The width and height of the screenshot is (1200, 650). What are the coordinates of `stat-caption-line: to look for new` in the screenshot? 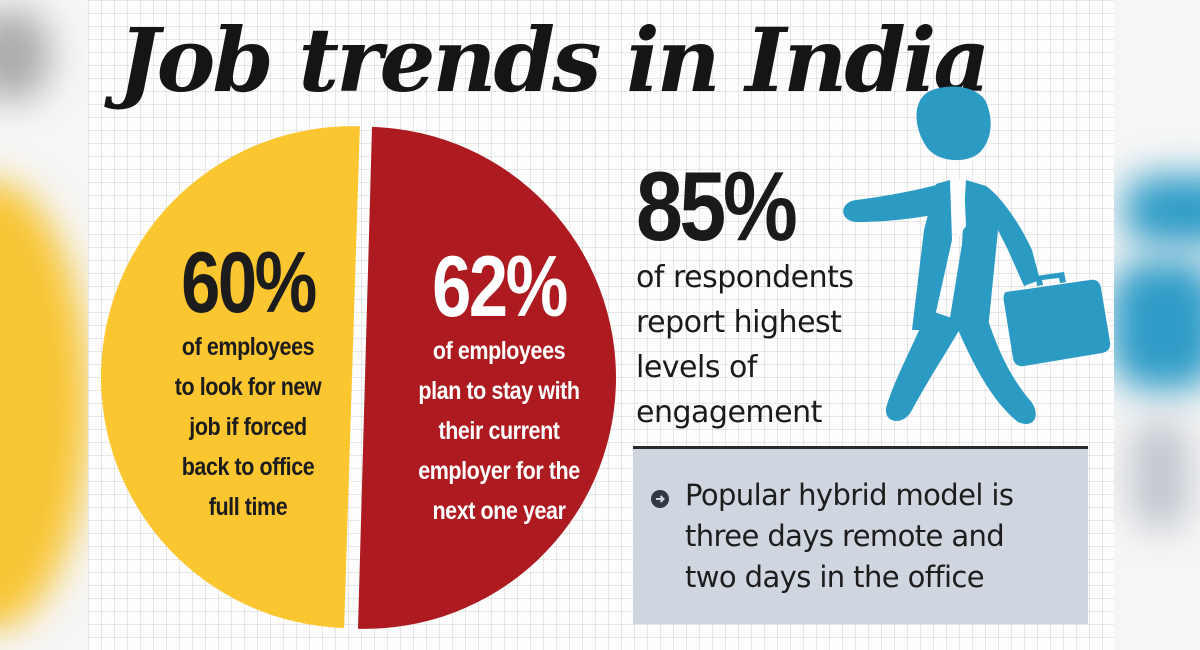 It's located at (248, 387).